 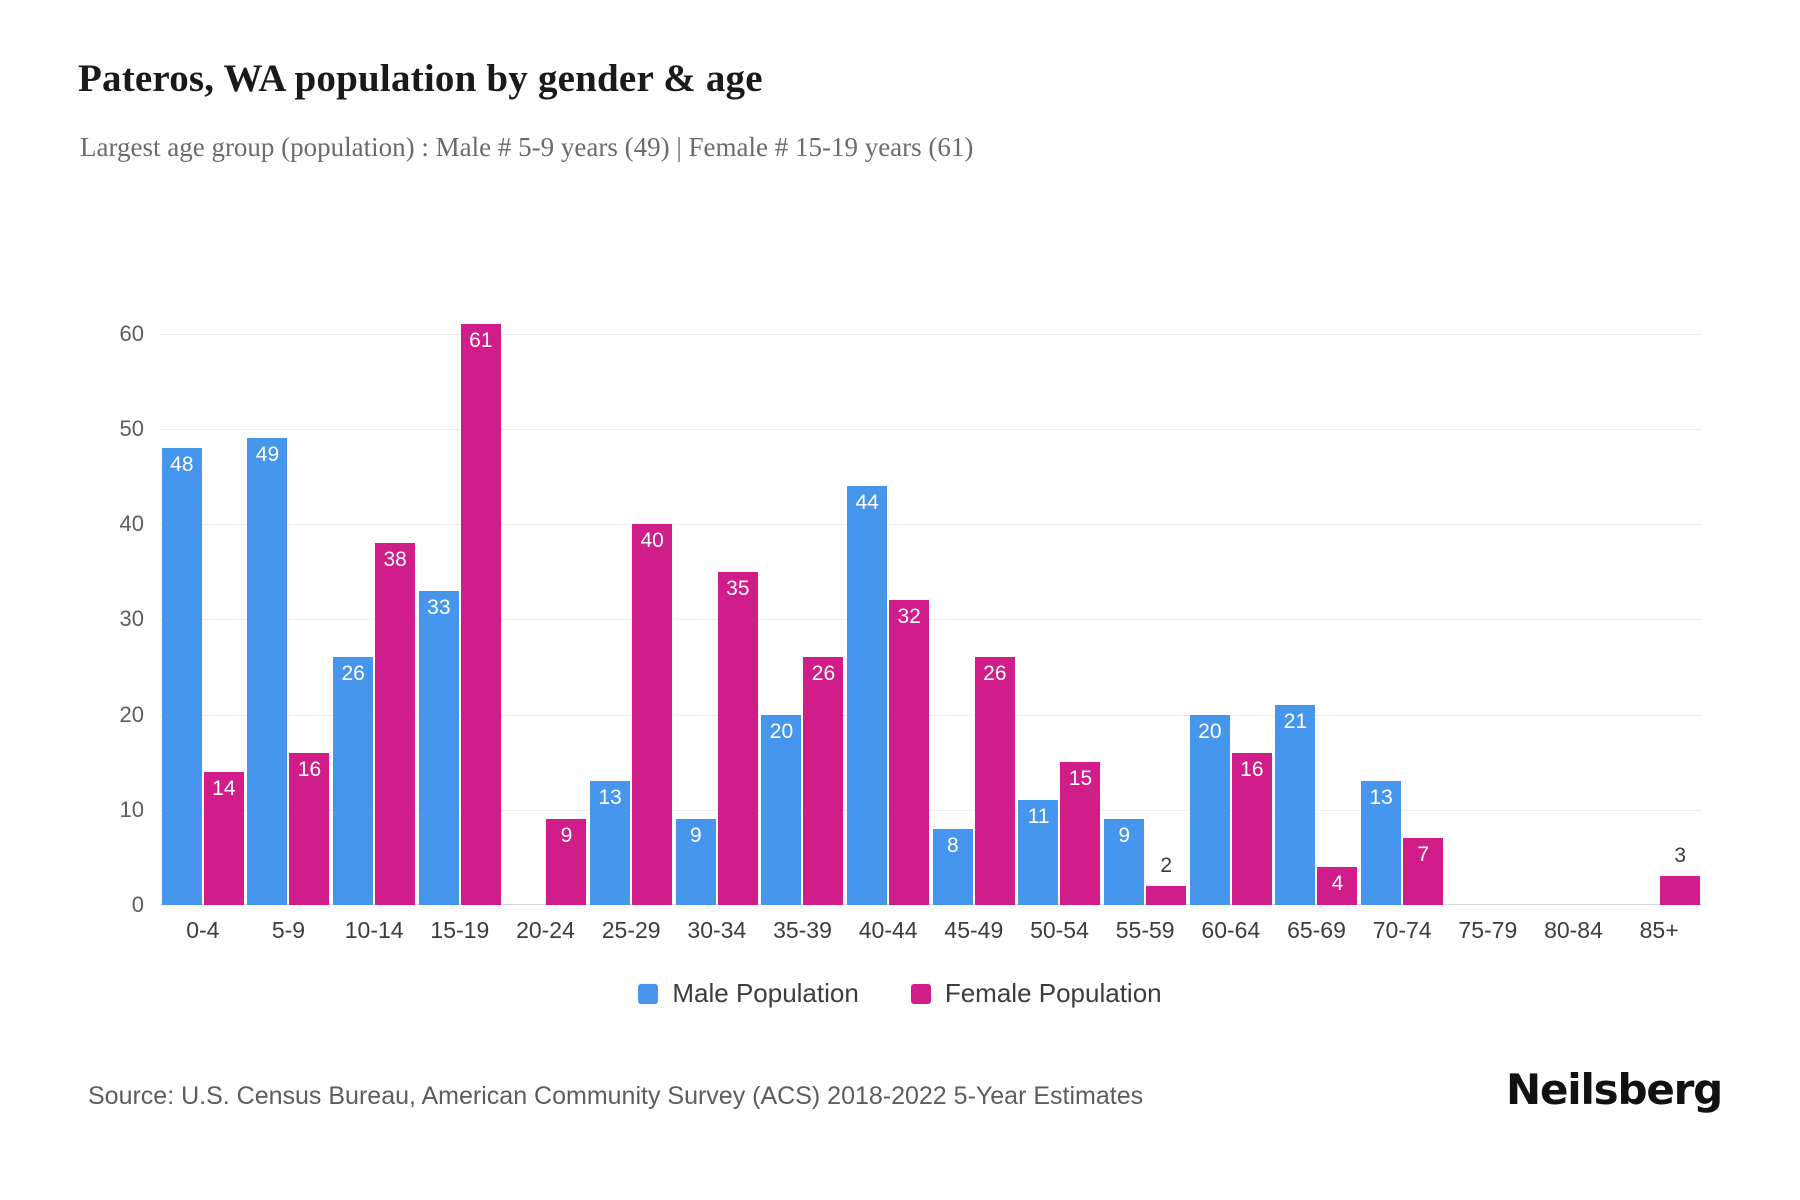 What do you see at coordinates (545, 930) in the screenshot?
I see `x-axis-tick-label: 20-24` at bounding box center [545, 930].